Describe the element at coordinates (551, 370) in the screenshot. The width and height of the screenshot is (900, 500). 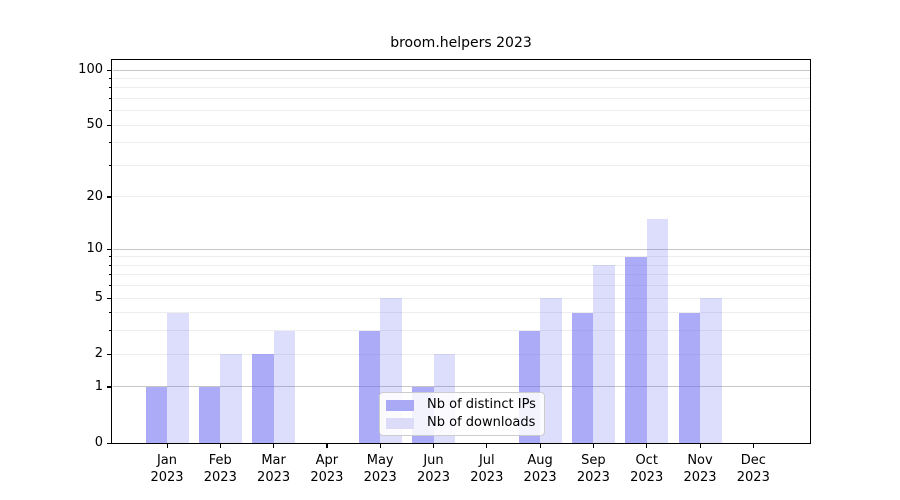
I see `bar-downloads-aug` at that location.